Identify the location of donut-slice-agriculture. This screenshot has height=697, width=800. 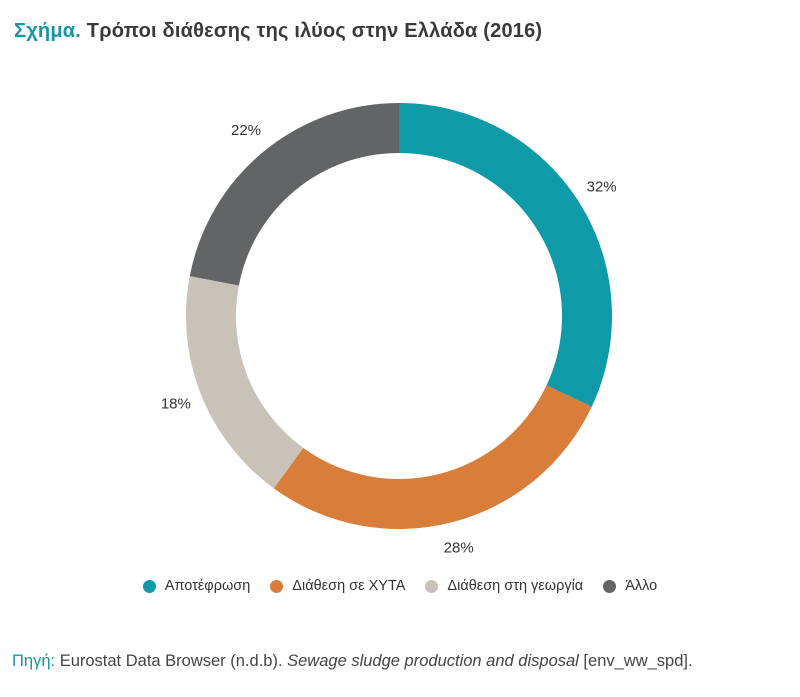
(244, 382).